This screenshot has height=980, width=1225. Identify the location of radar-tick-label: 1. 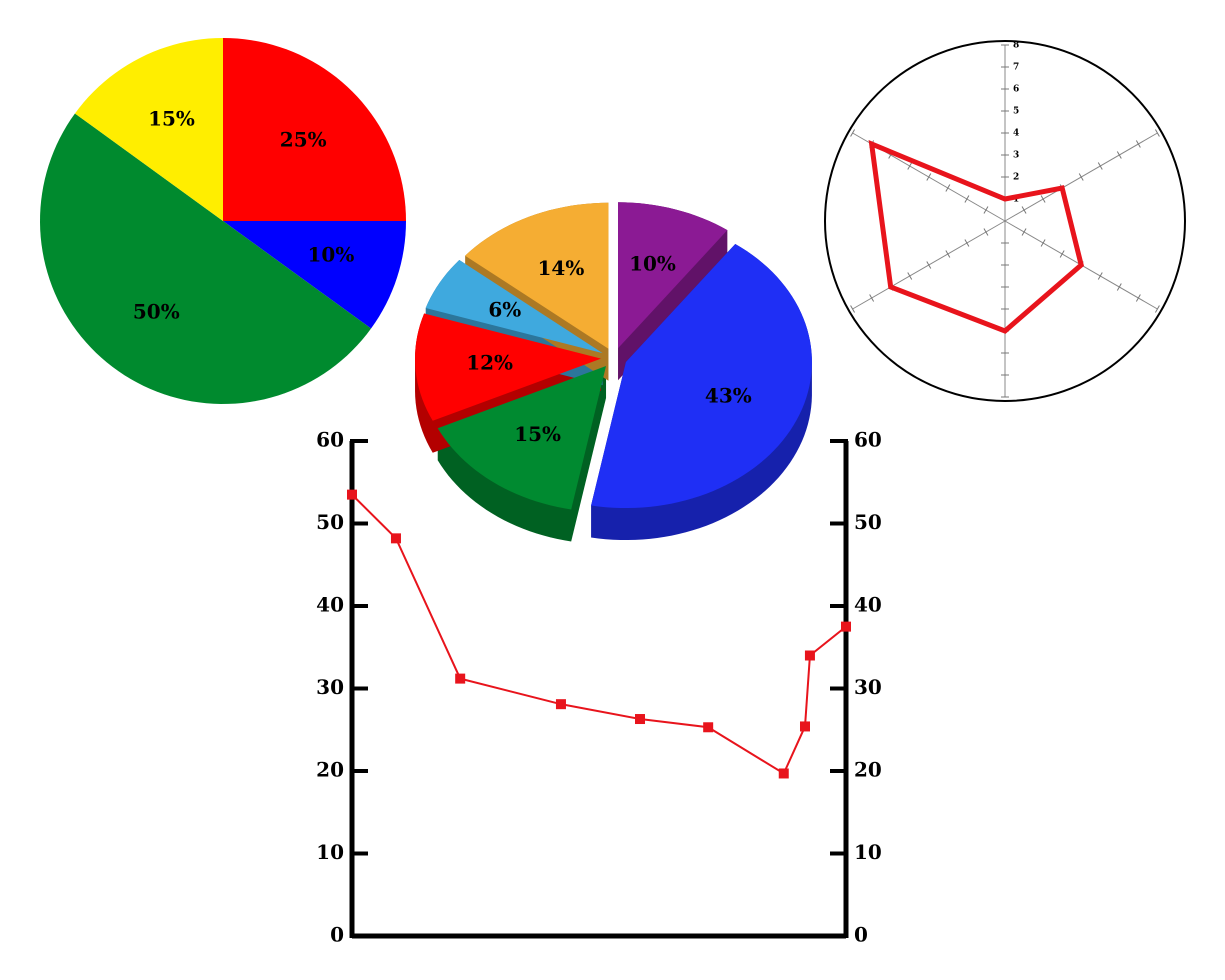
(1016, 200).